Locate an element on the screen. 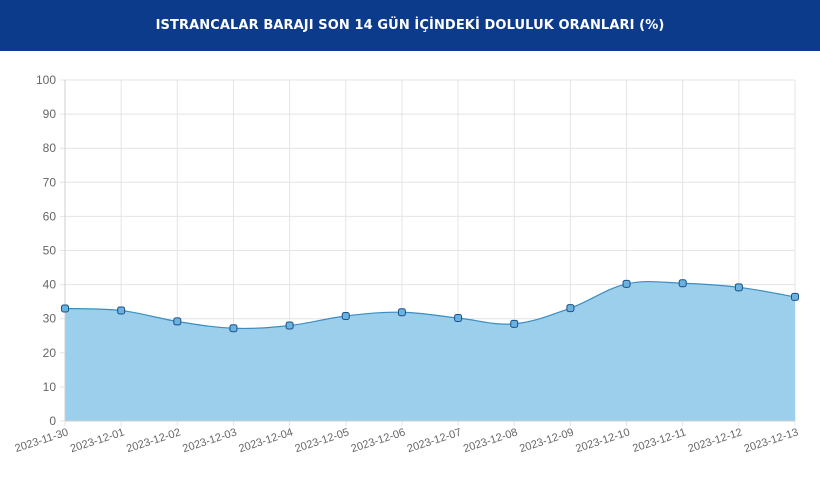 This screenshot has width=820, height=486. y-axis-ticks: 0 10 20 30 40 50 60 70 80 90 100 is located at coordinates (46, 250).